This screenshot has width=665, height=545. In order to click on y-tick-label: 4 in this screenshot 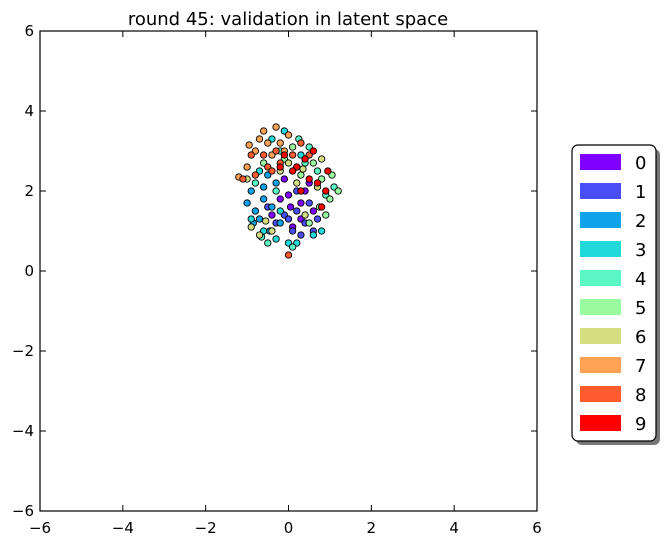, I will do `click(29, 111)`.